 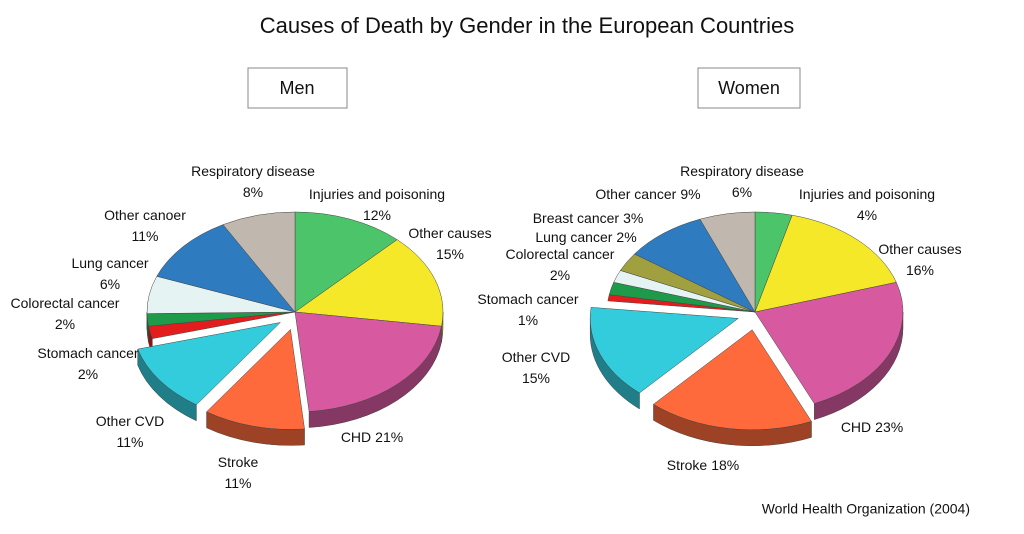 What do you see at coordinates (872, 427) in the screenshot?
I see `slice-label: CHD 23%` at bounding box center [872, 427].